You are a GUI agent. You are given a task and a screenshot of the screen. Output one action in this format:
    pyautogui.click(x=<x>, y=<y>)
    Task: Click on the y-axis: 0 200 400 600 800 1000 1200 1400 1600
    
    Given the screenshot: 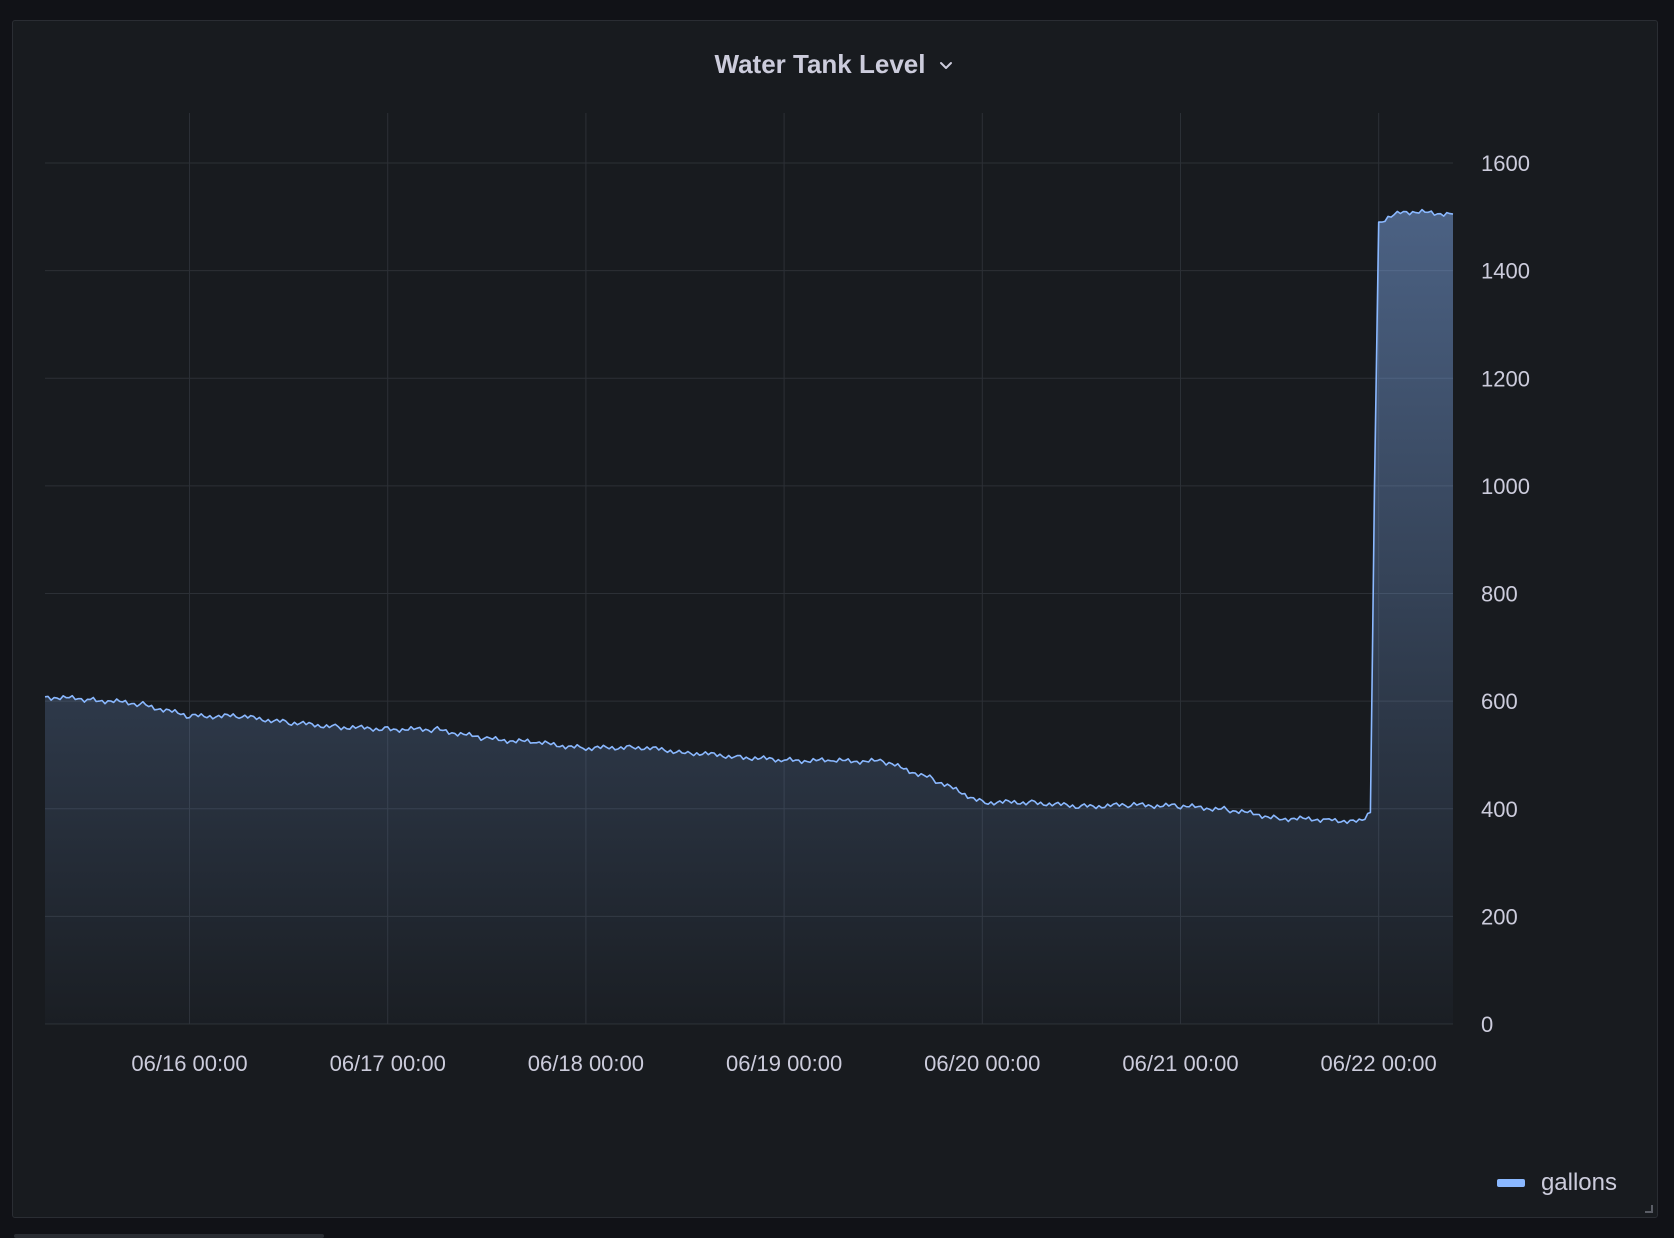 What is the action you would take?
    pyautogui.click(x=1505, y=594)
    